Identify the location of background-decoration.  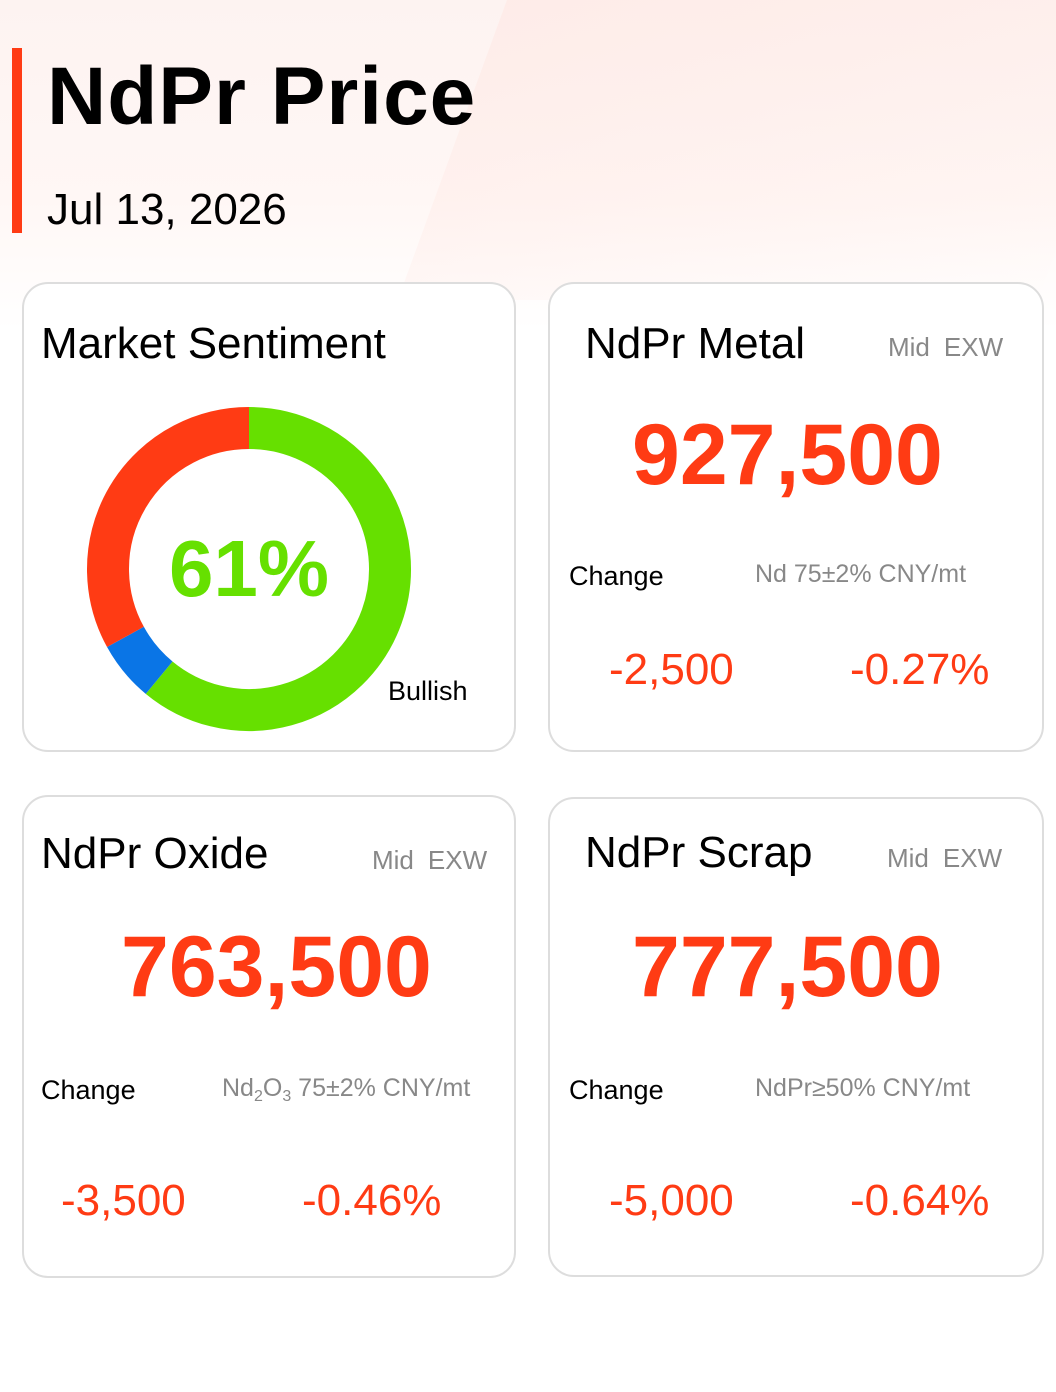
(726, 150).